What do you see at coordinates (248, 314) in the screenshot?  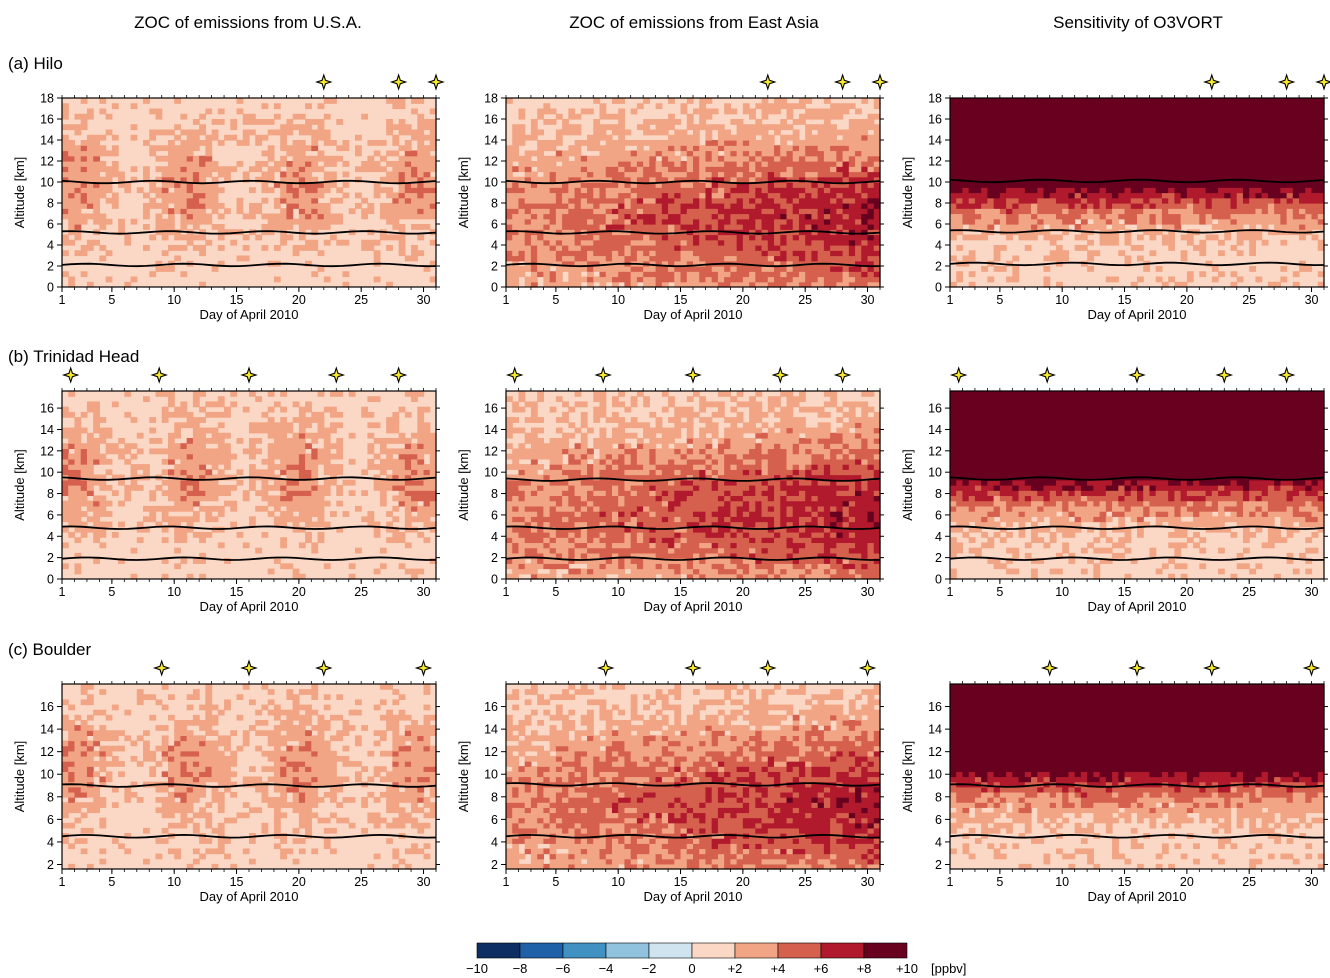 I see `x-axis-label: Day of April 2010` at bounding box center [248, 314].